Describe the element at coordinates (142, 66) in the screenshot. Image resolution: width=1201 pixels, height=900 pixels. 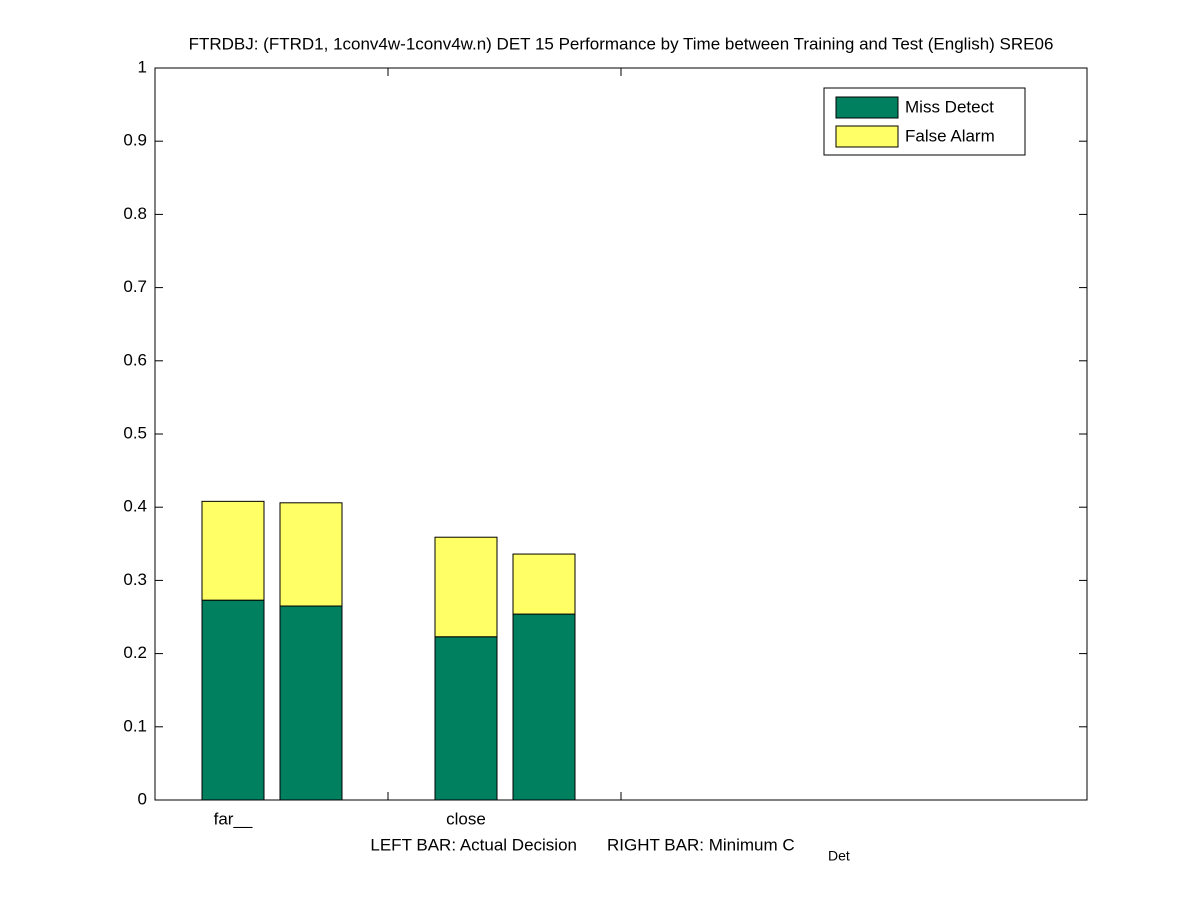
I see `y-tick-label: 1` at that location.